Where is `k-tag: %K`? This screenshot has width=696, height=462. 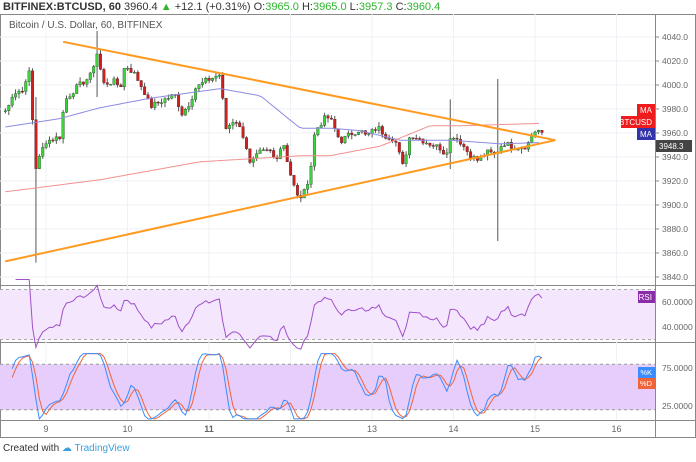 k-tag: %K is located at coordinates (646, 372).